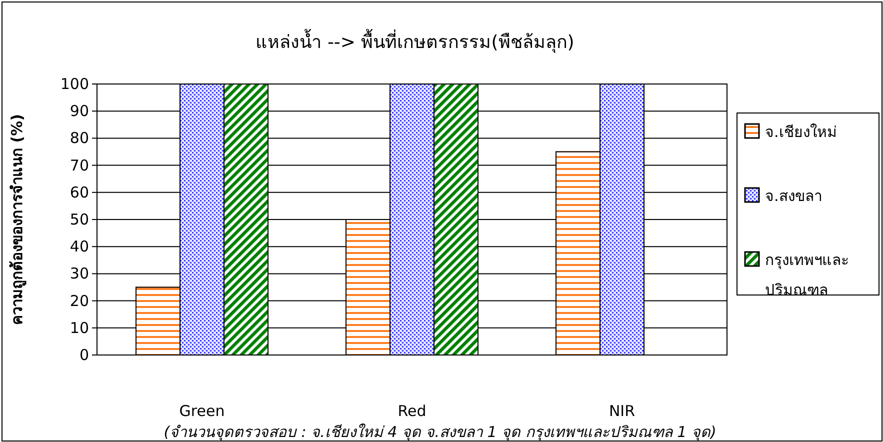 The height and width of the screenshot is (442, 883). Describe the element at coordinates (79, 192) in the screenshot. I see `y-tick-label: 60` at that location.